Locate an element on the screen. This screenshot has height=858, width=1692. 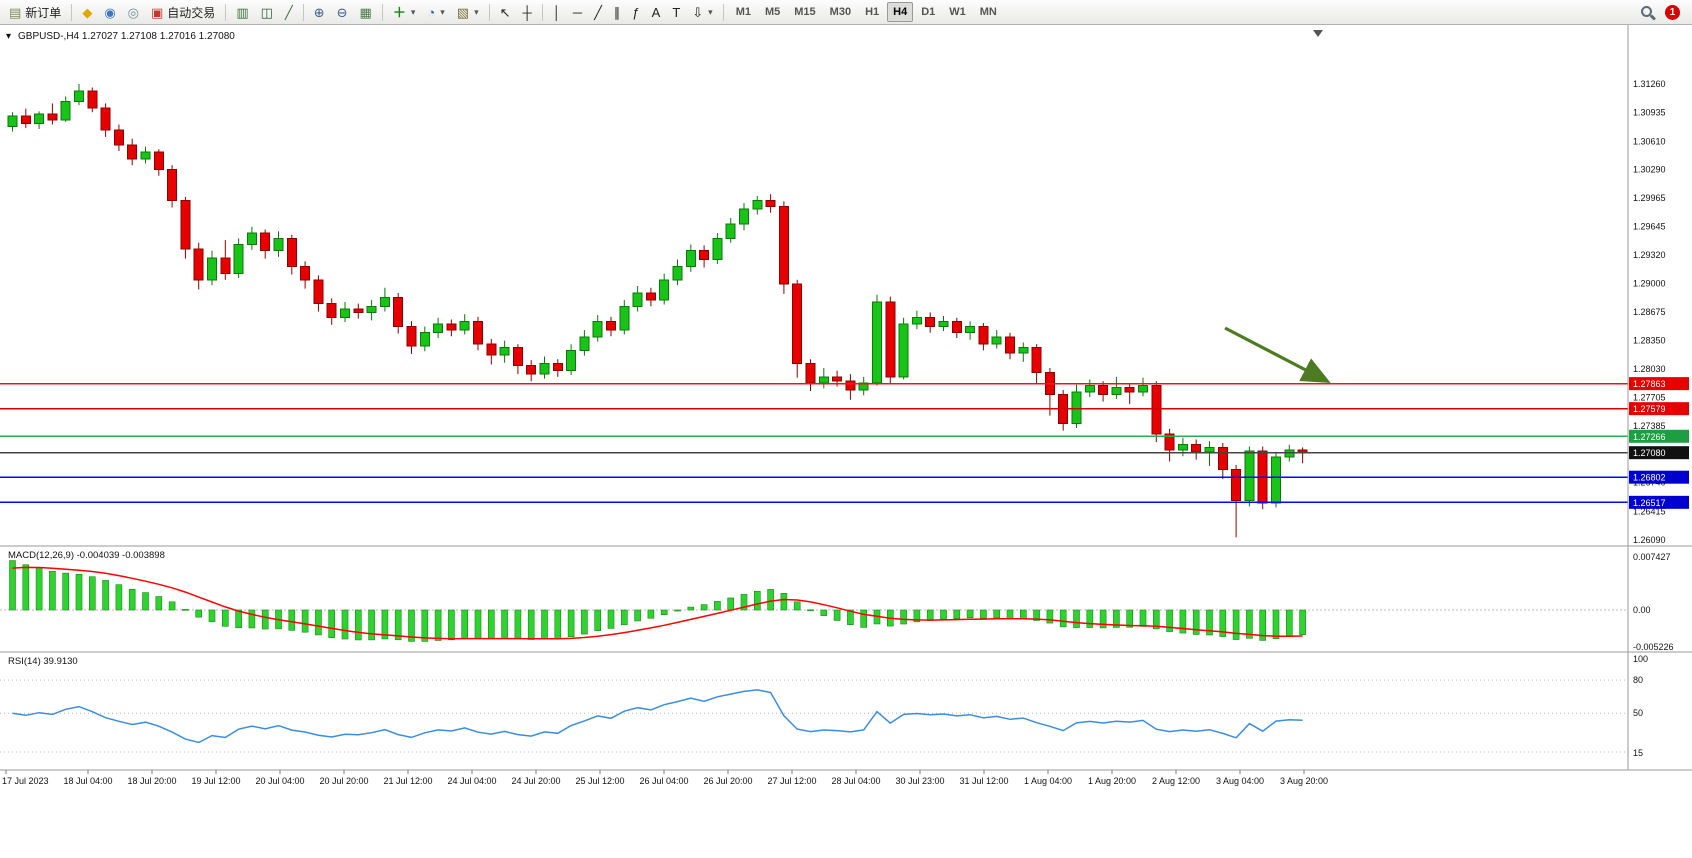
horizontal-line-tool-button: ─ is located at coordinates (577, 12).